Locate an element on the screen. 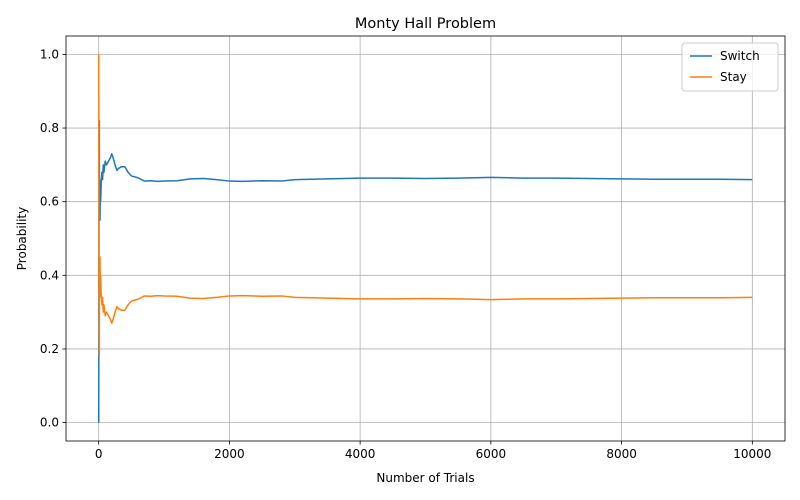 The width and height of the screenshot is (800, 500). legend-label-stay: Stay is located at coordinates (733, 77).